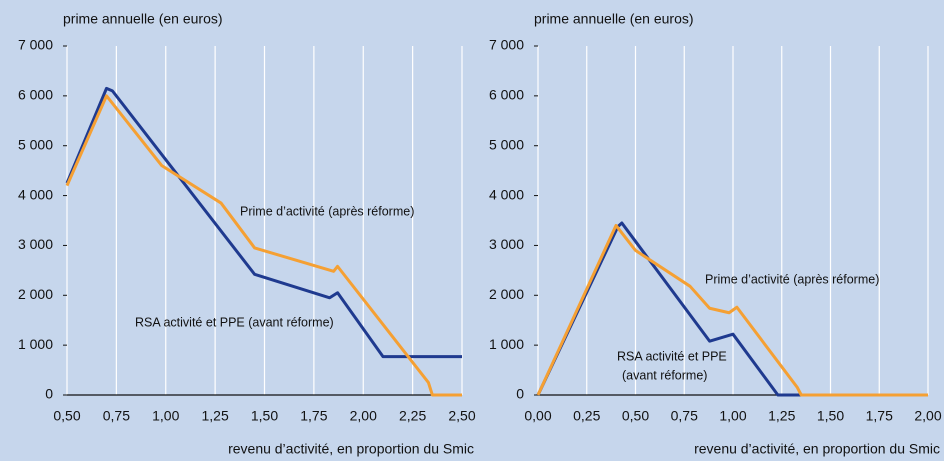 Image resolution: width=944 pixels, height=461 pixels. I want to click on series-label: RSA activité et PPE, so click(672, 356).